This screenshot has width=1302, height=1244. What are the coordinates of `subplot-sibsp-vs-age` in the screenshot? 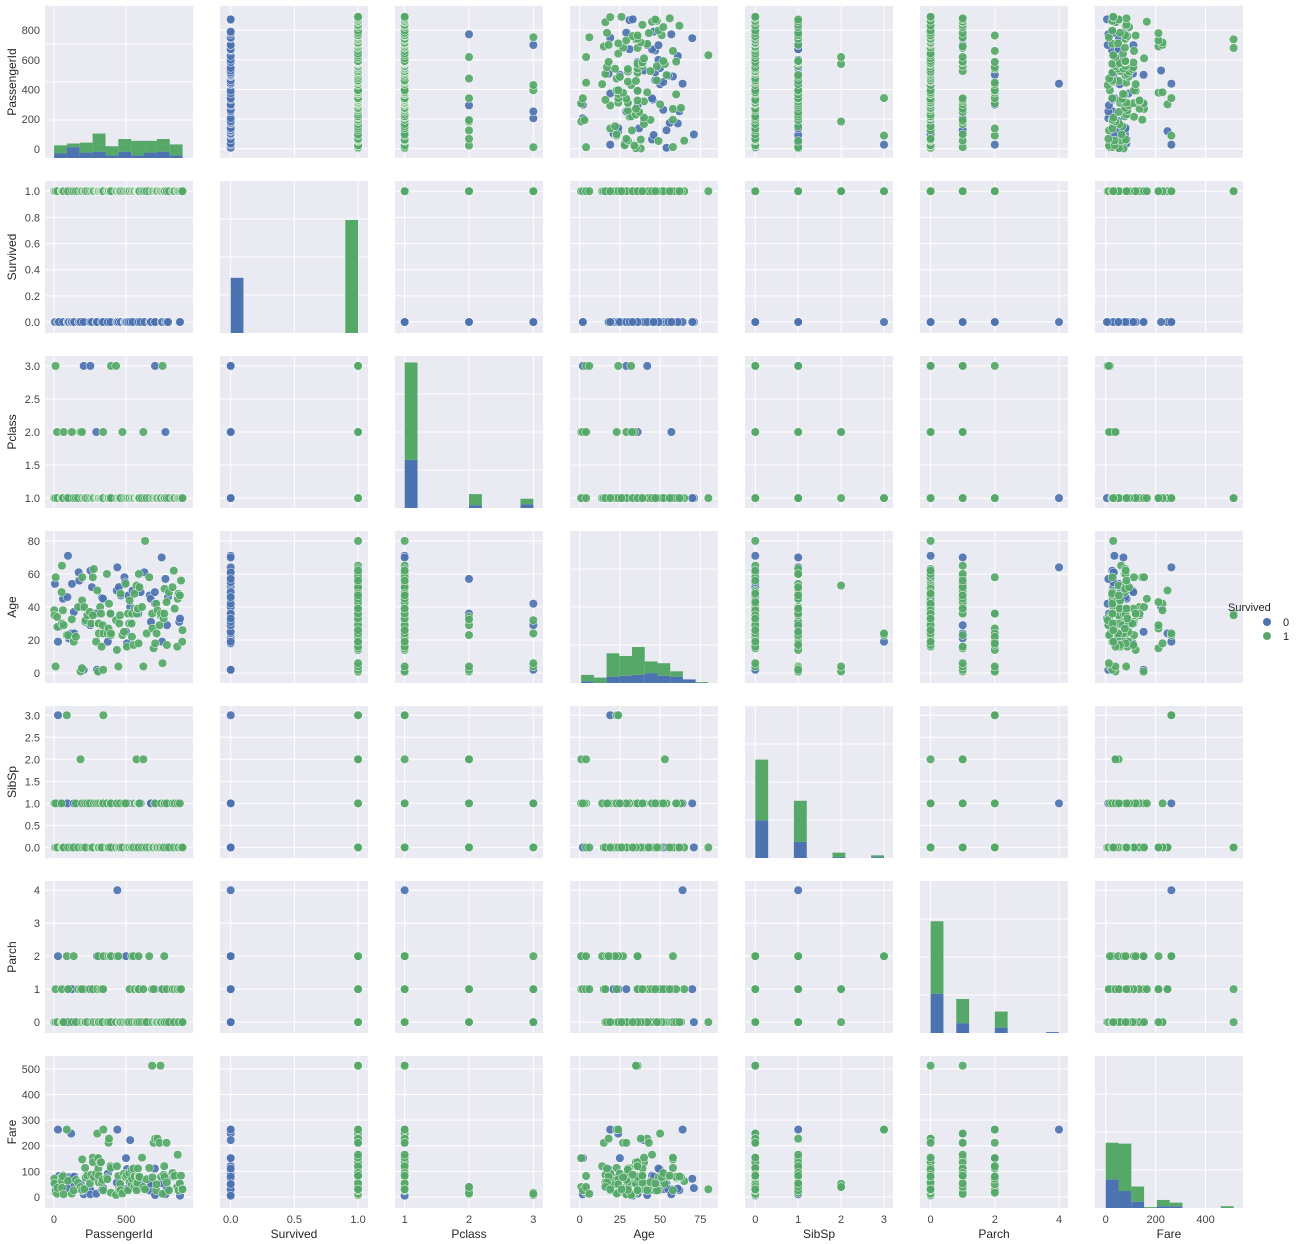 It's located at (644, 782).